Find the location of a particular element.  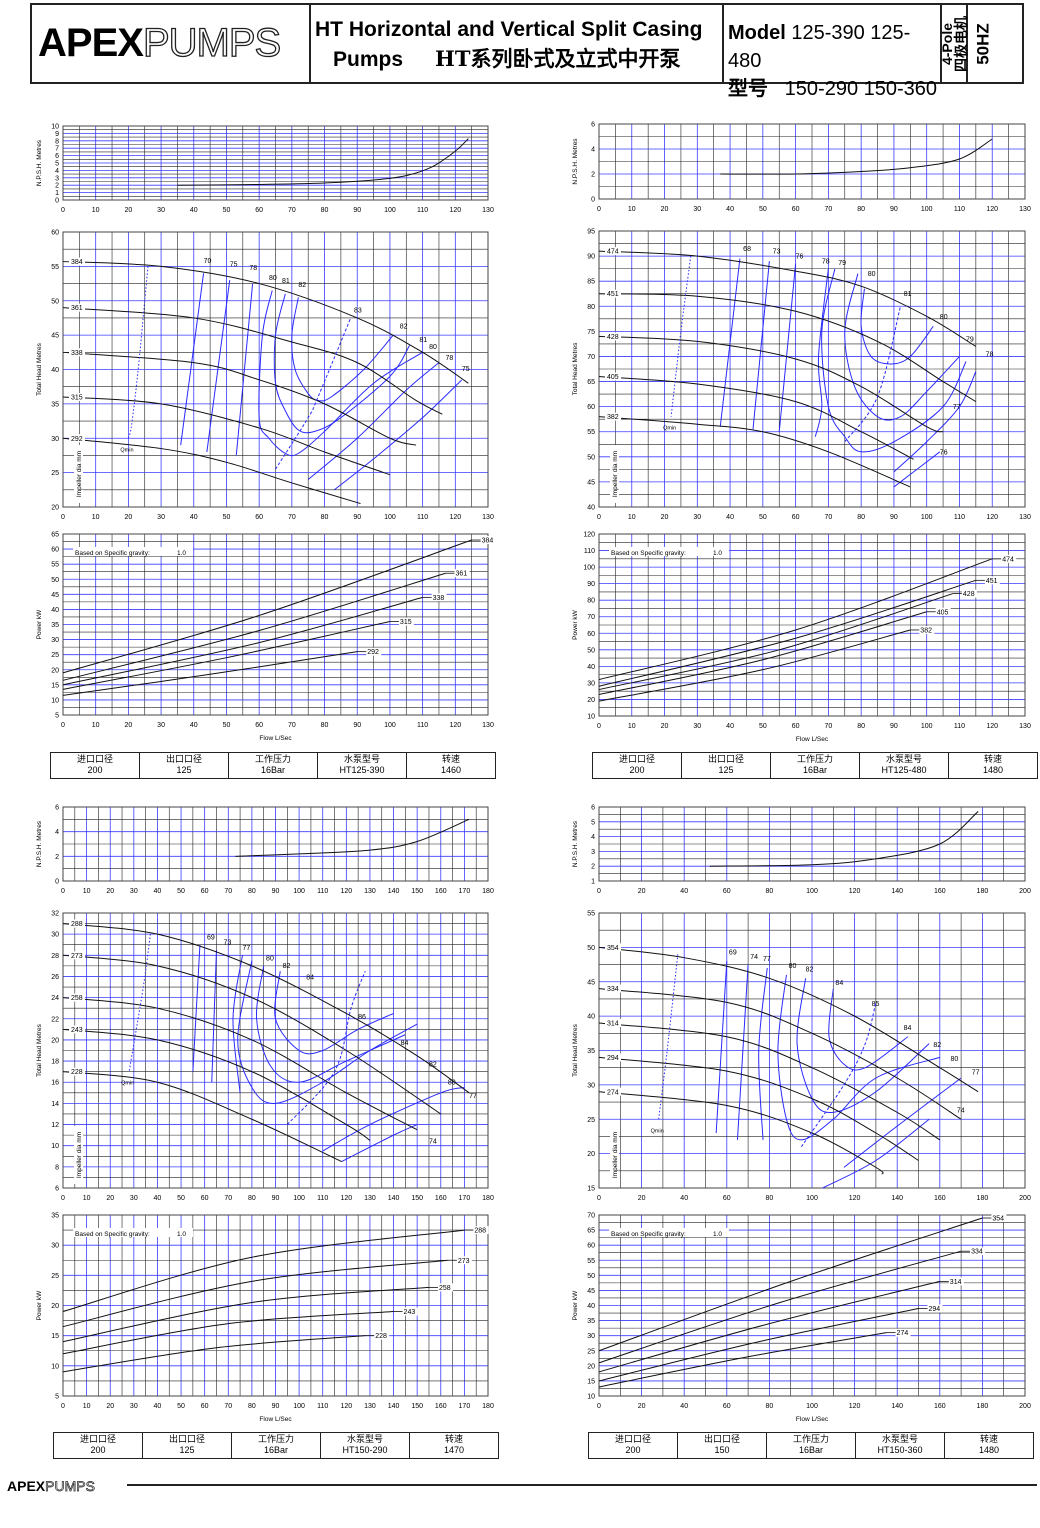

x-tick-label: 90 is located at coordinates (357, 517).